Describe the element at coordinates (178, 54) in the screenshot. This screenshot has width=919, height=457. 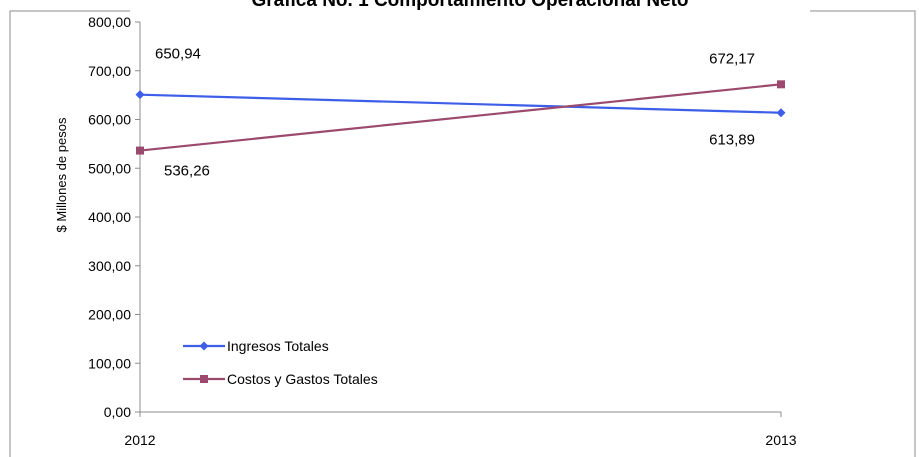
I see `data-label: 650,94` at that location.